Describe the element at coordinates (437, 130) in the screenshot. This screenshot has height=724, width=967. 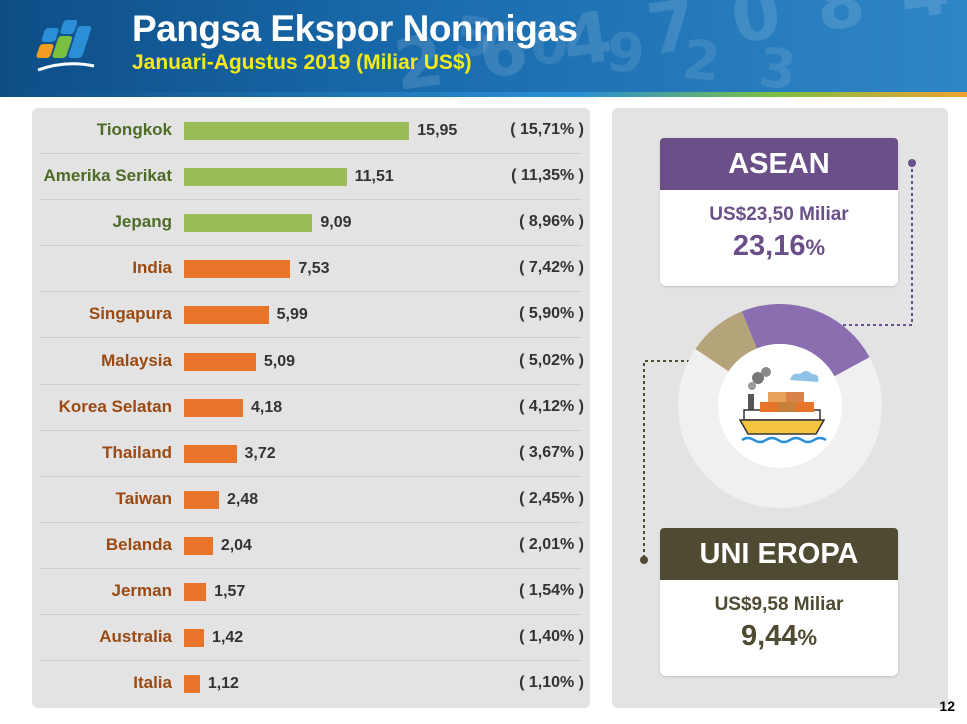
I see `bar-value-label: 15,95` at that location.